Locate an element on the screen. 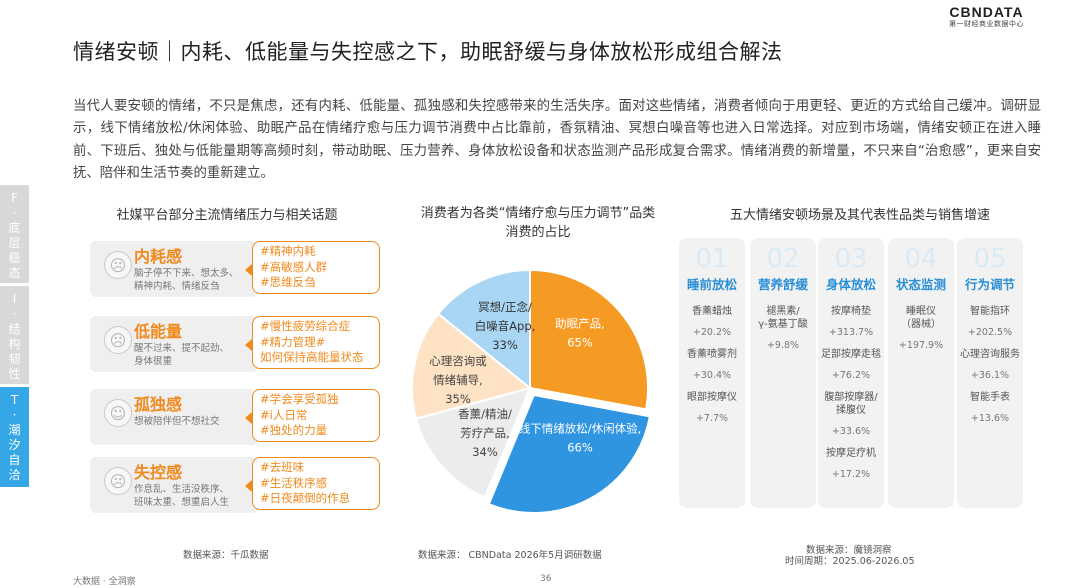 The width and height of the screenshot is (1080, 588). emotion-card: ☹ 失控感 作息乱、生活没秩序、 班味太重、想重启人生 is located at coordinates (174, 485).